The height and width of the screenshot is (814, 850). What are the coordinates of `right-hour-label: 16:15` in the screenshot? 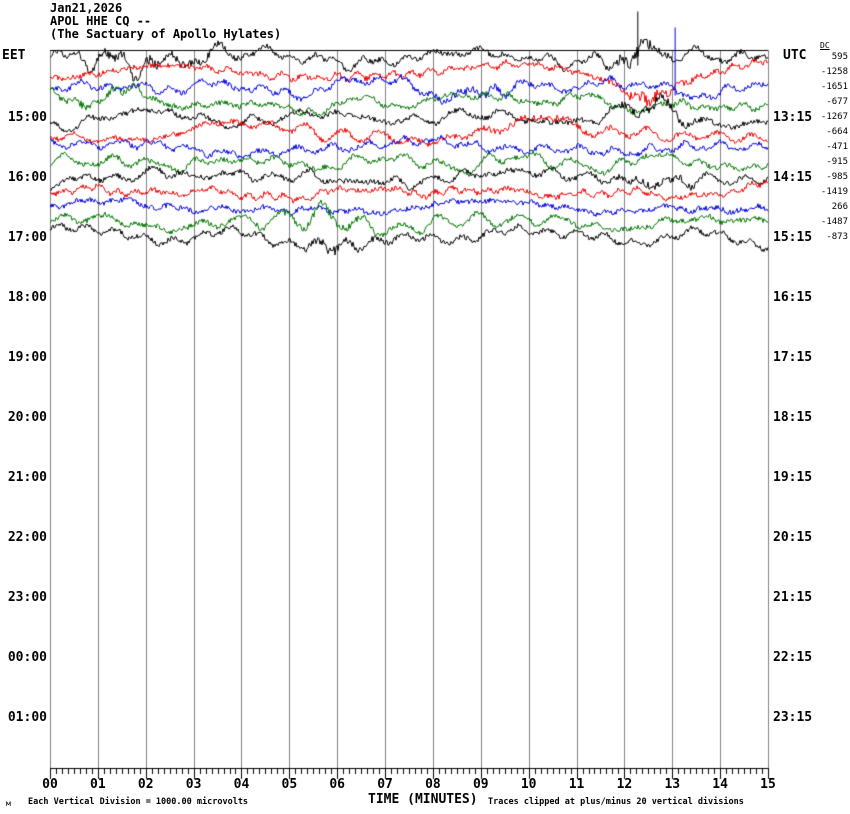 It's located at (793, 297).